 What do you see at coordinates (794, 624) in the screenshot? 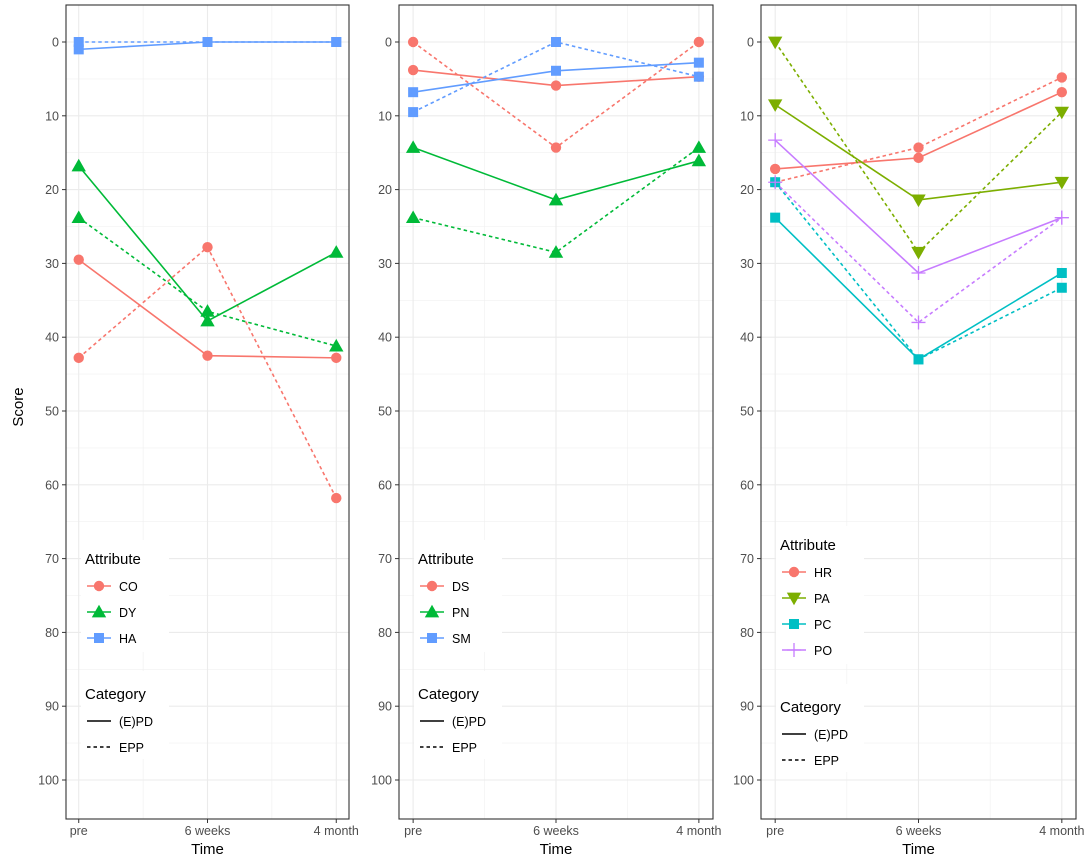
I see `legend-key-pc` at bounding box center [794, 624].